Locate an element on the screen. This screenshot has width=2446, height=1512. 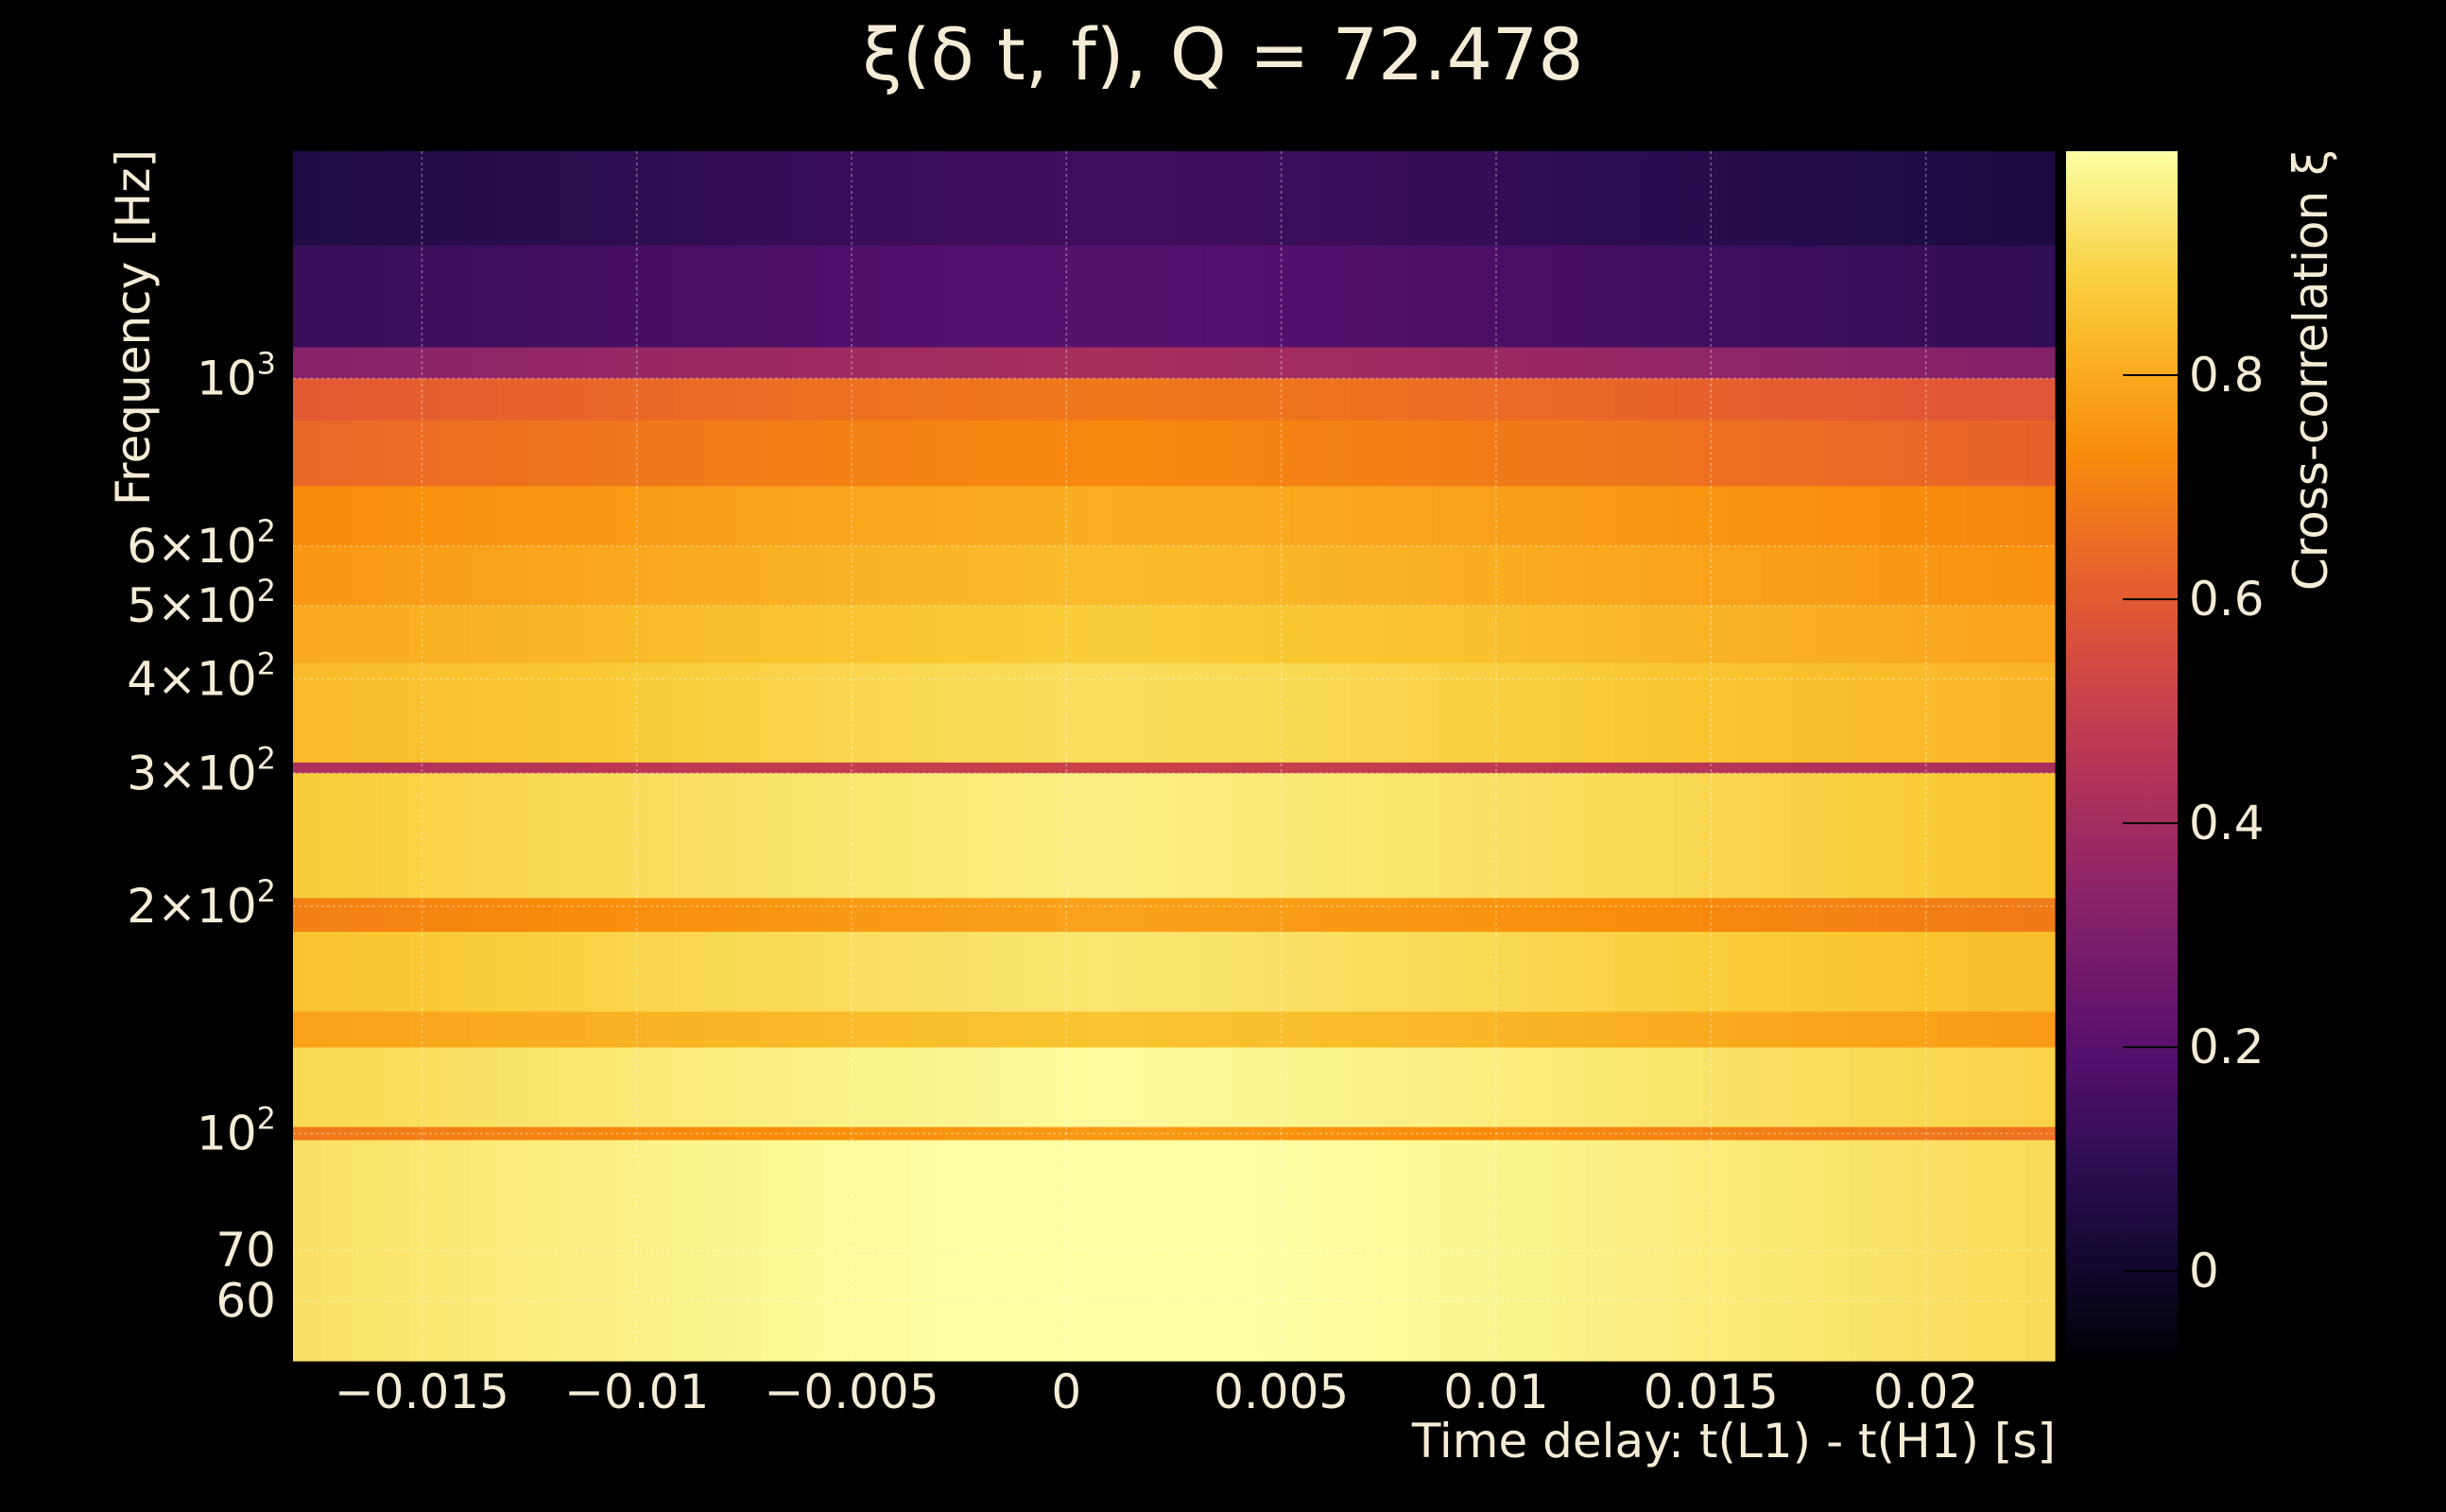
x-tick-label: 0.015 is located at coordinates (1712, 1392).